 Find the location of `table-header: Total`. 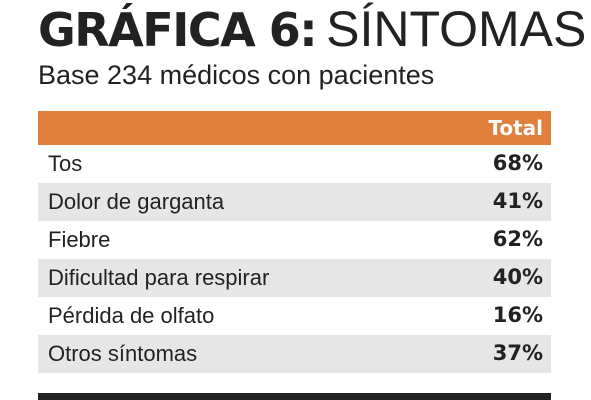

table-header: Total is located at coordinates (294, 128).